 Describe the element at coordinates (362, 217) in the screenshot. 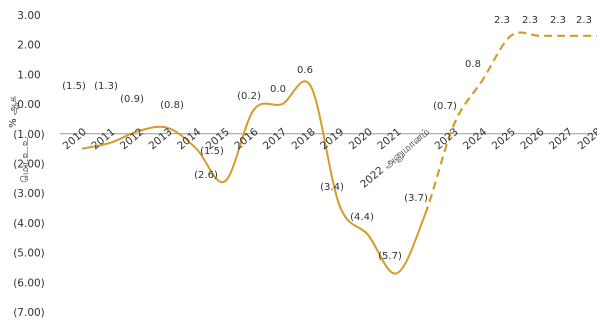

I see `data-label: (4.4)` at that location.